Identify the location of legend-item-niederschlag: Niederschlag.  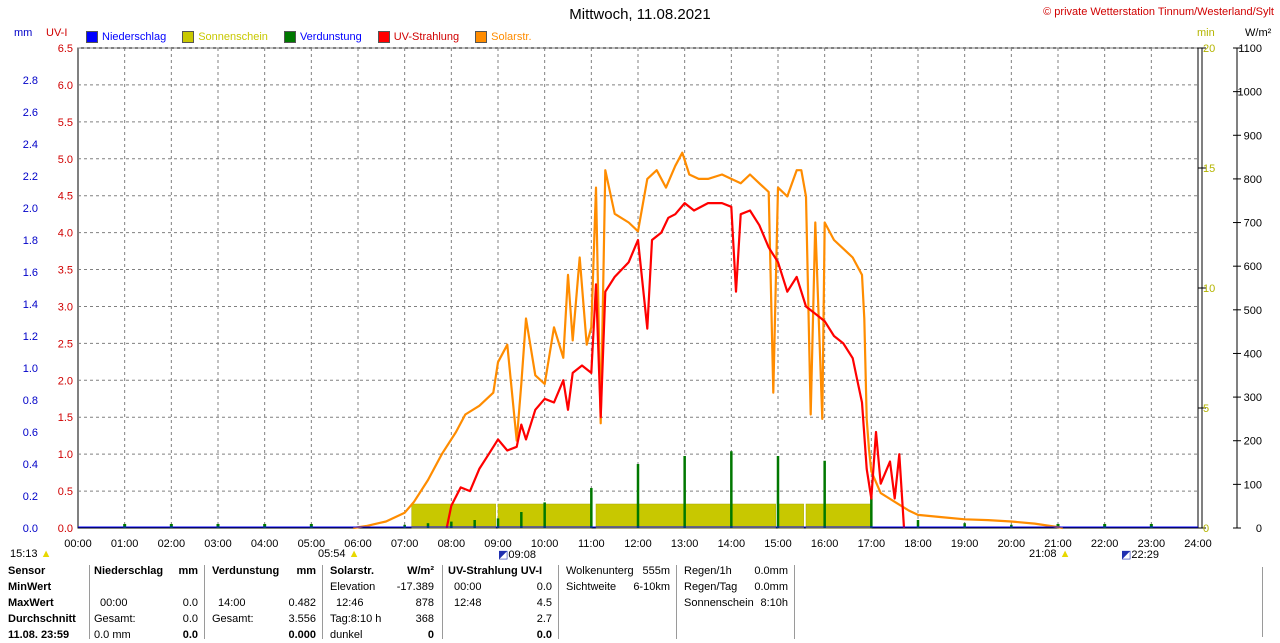
(126, 37).